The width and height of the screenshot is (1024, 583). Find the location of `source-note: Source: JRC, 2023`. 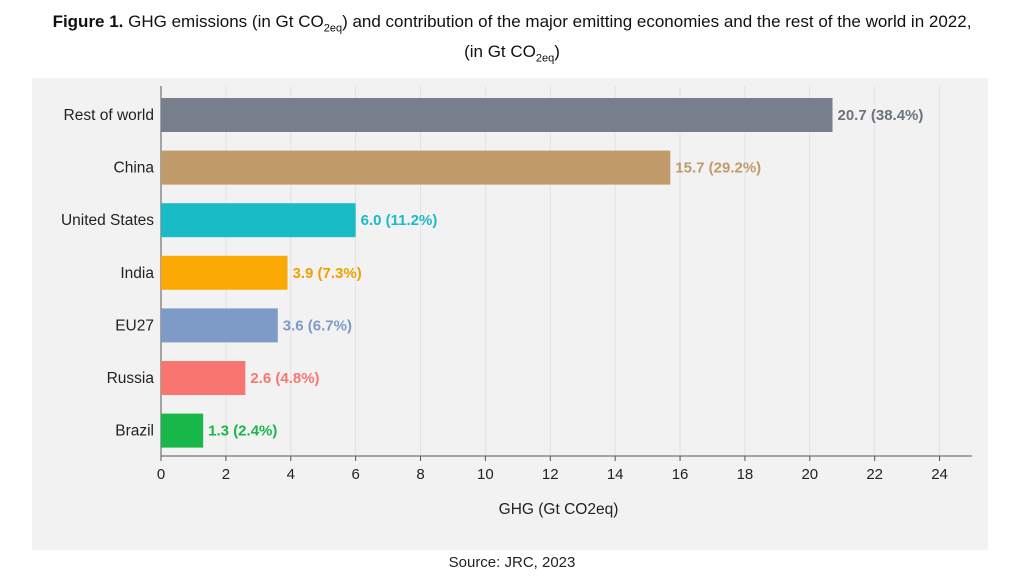

source-note: Source: JRC, 2023 is located at coordinates (512, 562).